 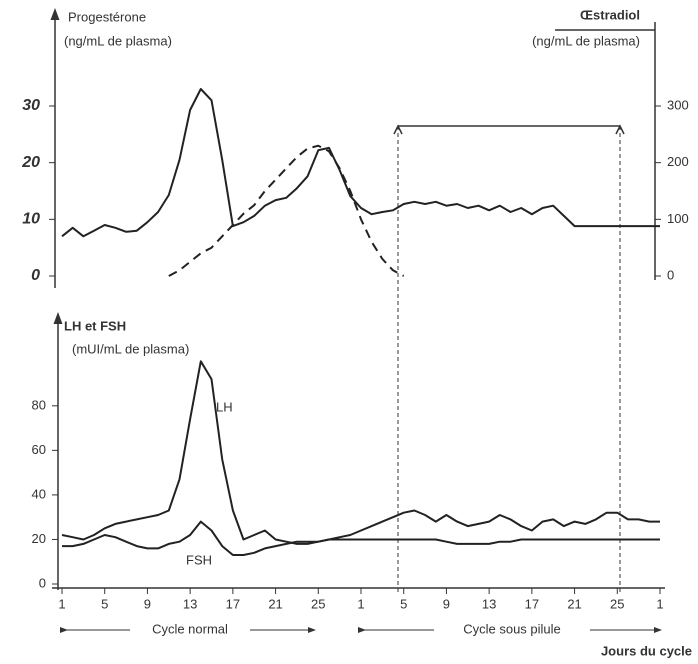 I want to click on x-axis-label: Jours du cycle, so click(x=646, y=650).